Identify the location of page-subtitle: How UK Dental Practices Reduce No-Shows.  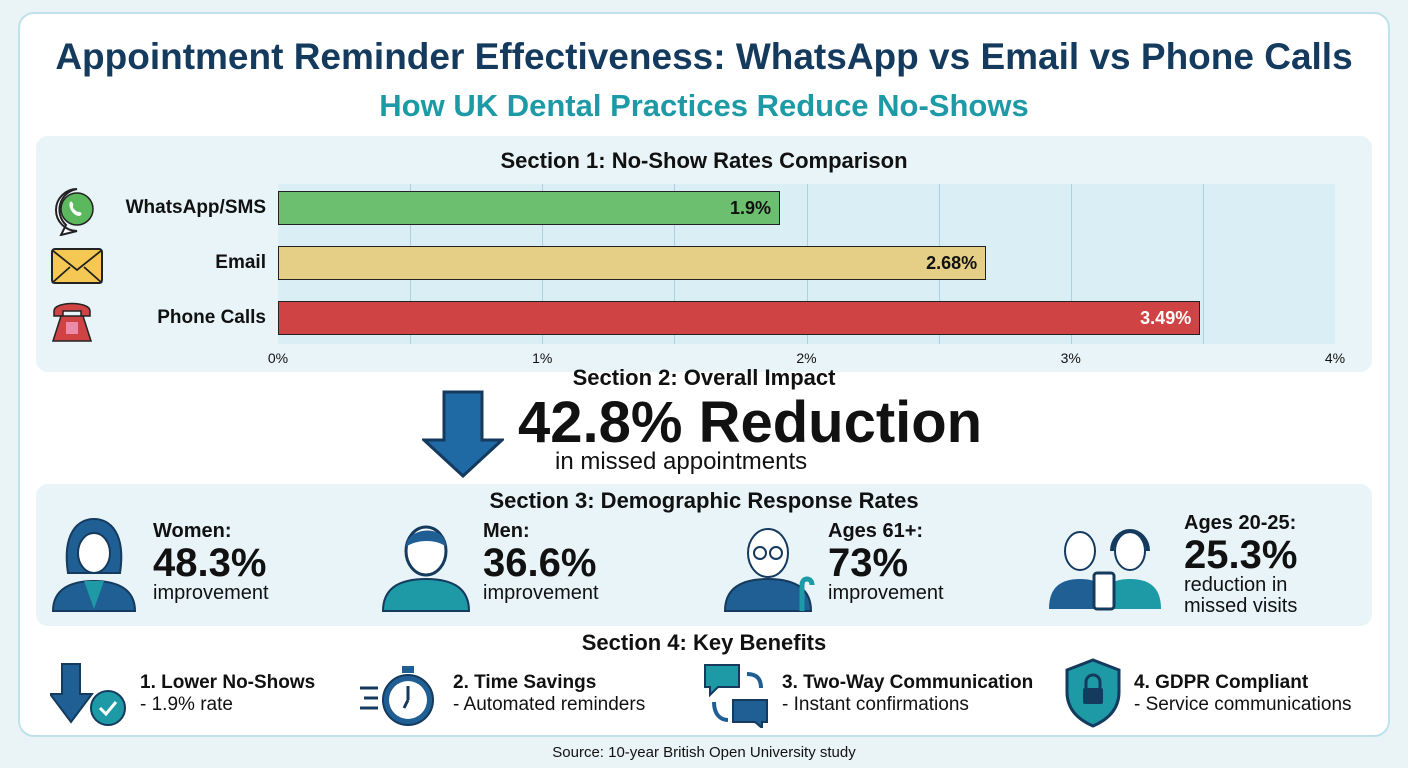
(704, 105).